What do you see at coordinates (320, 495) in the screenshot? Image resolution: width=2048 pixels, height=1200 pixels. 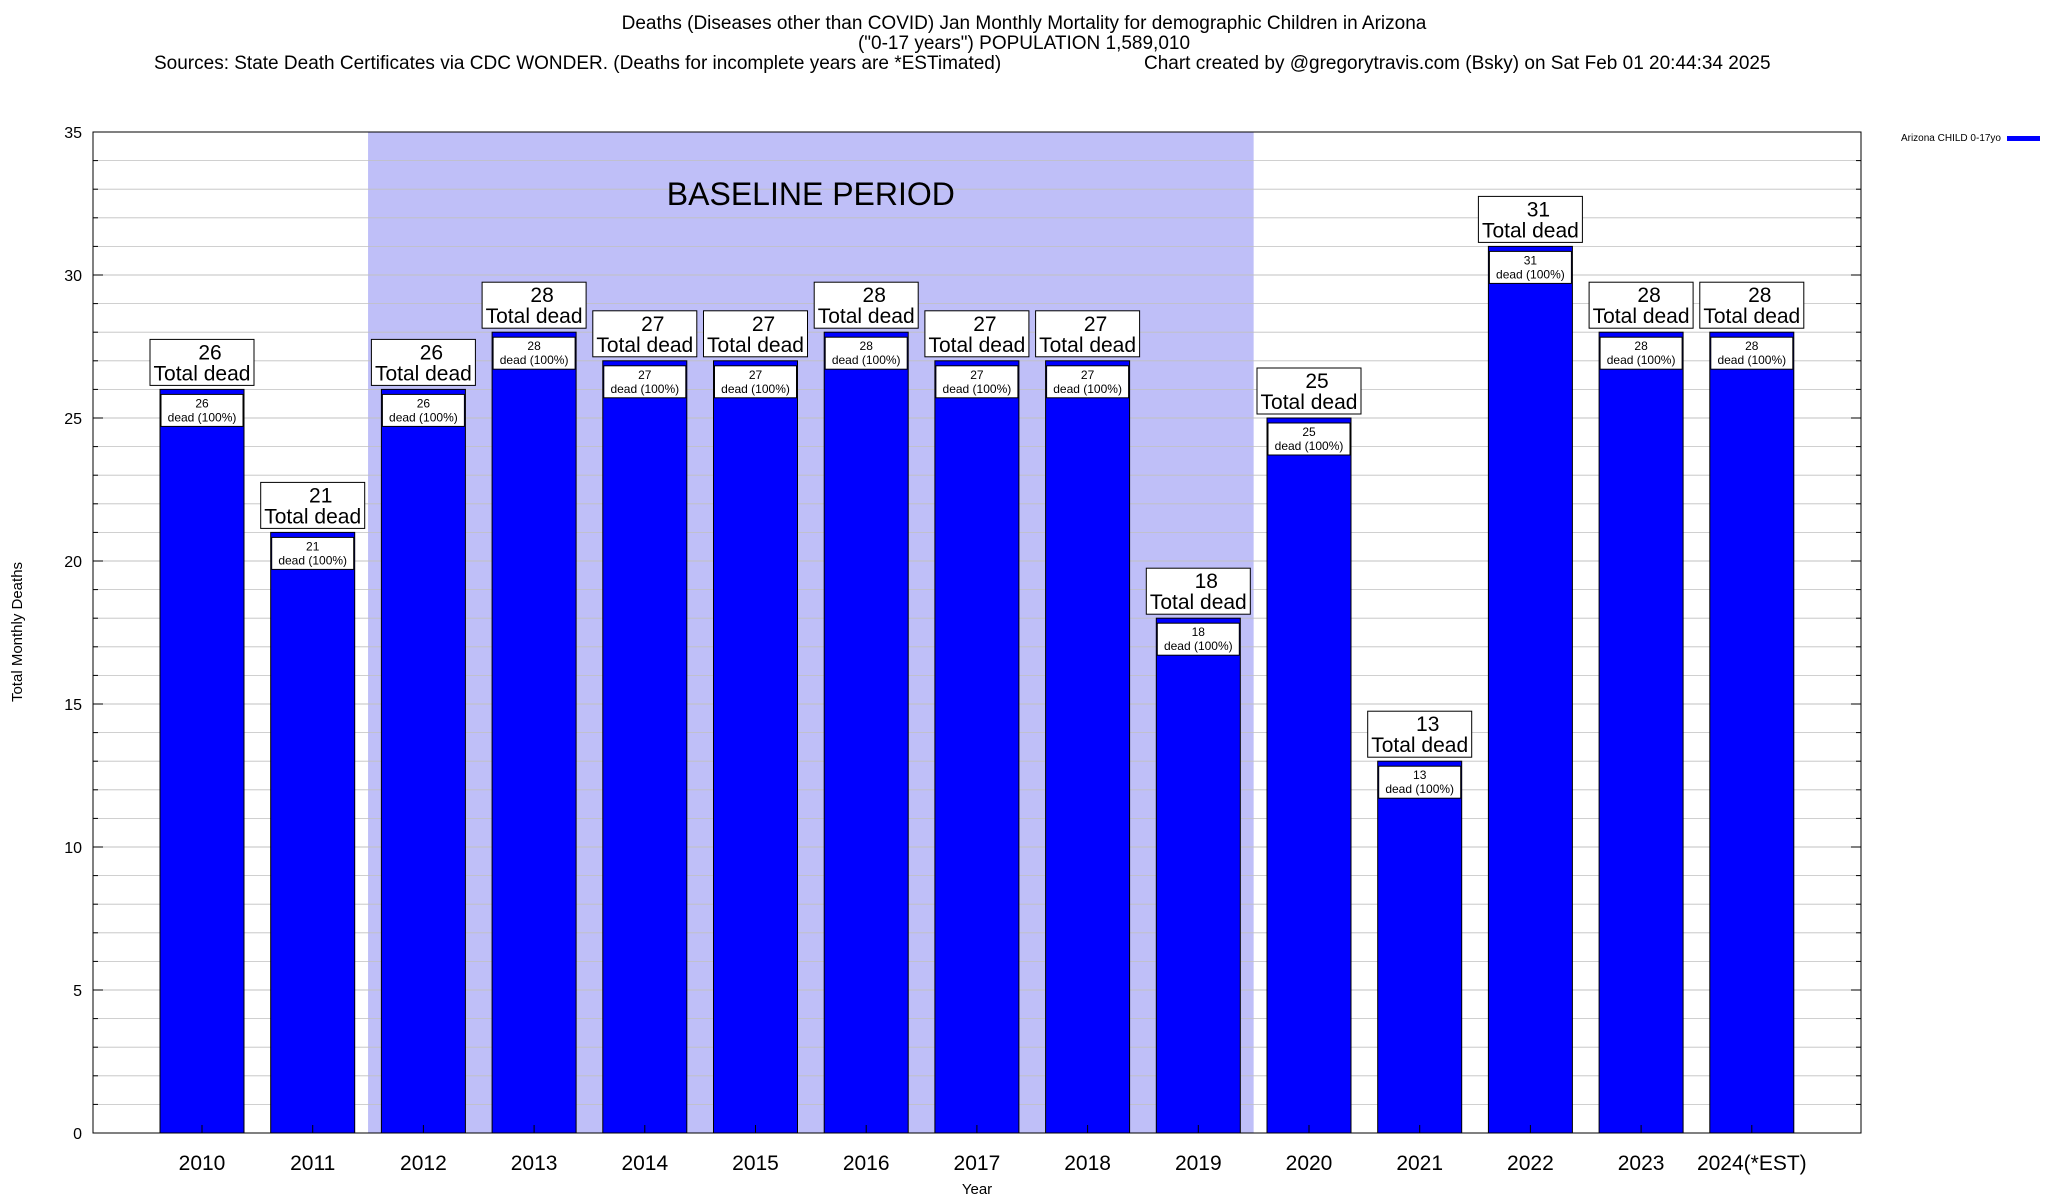 I see `top-label-value: 21` at bounding box center [320, 495].